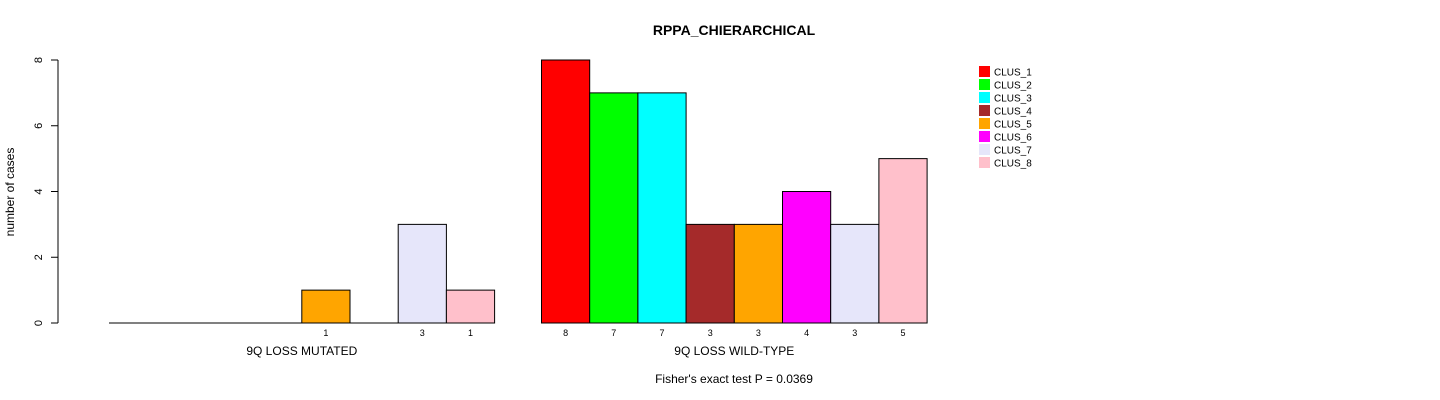 This screenshot has height=400, width=1440. I want to click on y-tick-label: 6, so click(39, 126).